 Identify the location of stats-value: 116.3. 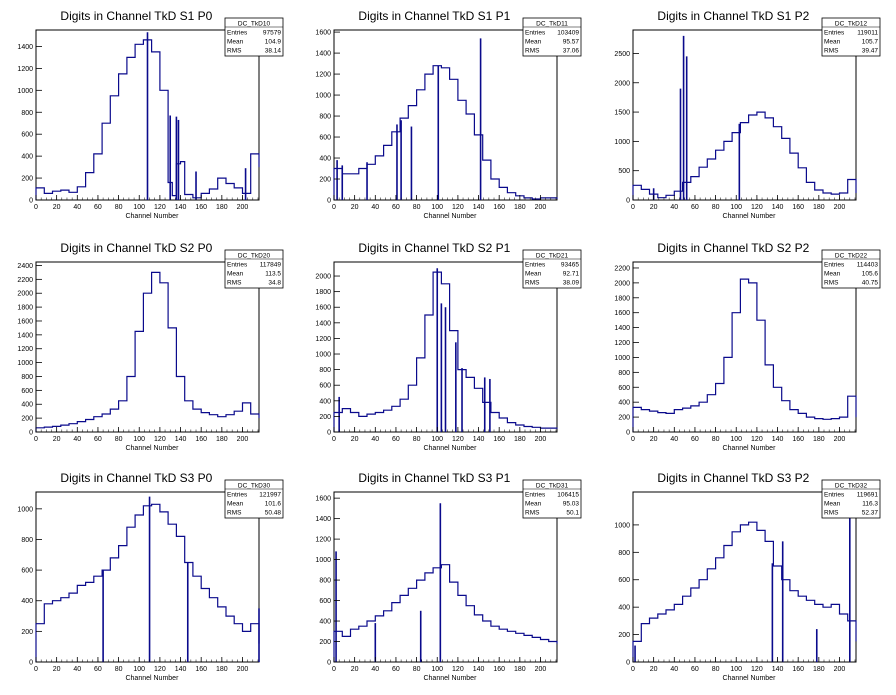
(870, 504).